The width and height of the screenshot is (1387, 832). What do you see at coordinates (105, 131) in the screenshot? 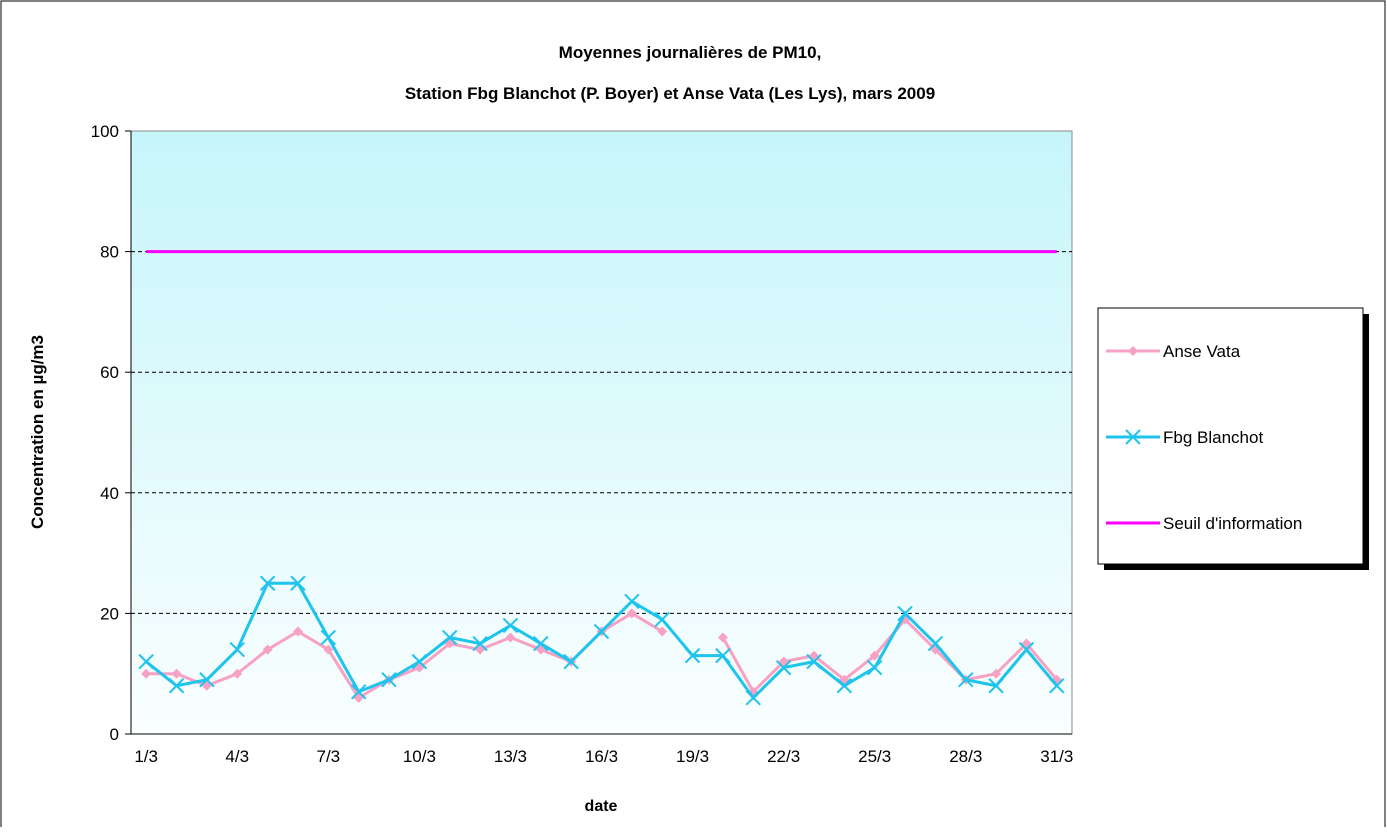
I see `y-tick-label: 100` at bounding box center [105, 131].